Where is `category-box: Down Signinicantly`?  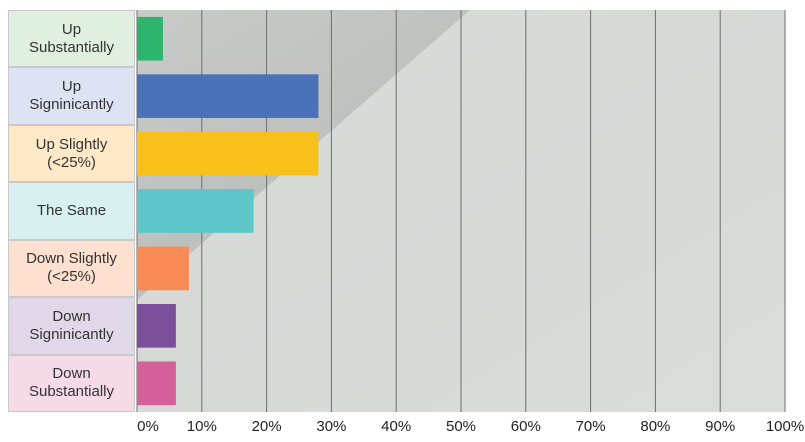
category-box: Down Signinicantly is located at coordinates (71, 326).